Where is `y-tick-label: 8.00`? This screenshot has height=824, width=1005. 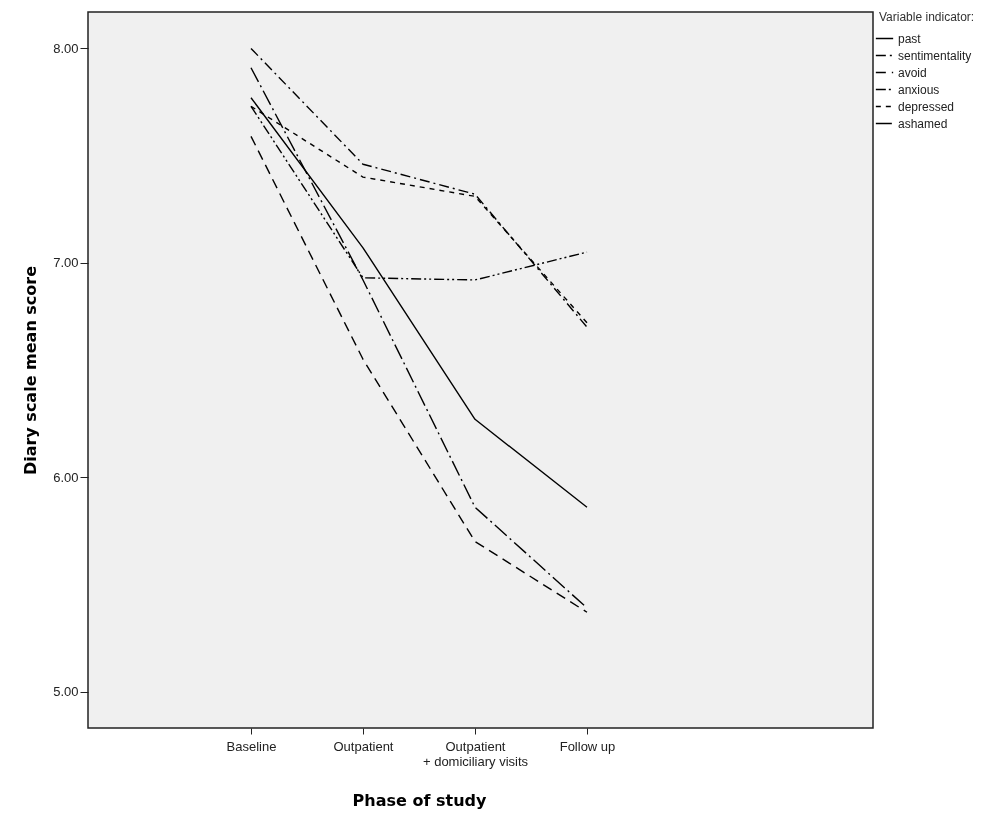
y-tick-label: 8.00 is located at coordinates (66, 48).